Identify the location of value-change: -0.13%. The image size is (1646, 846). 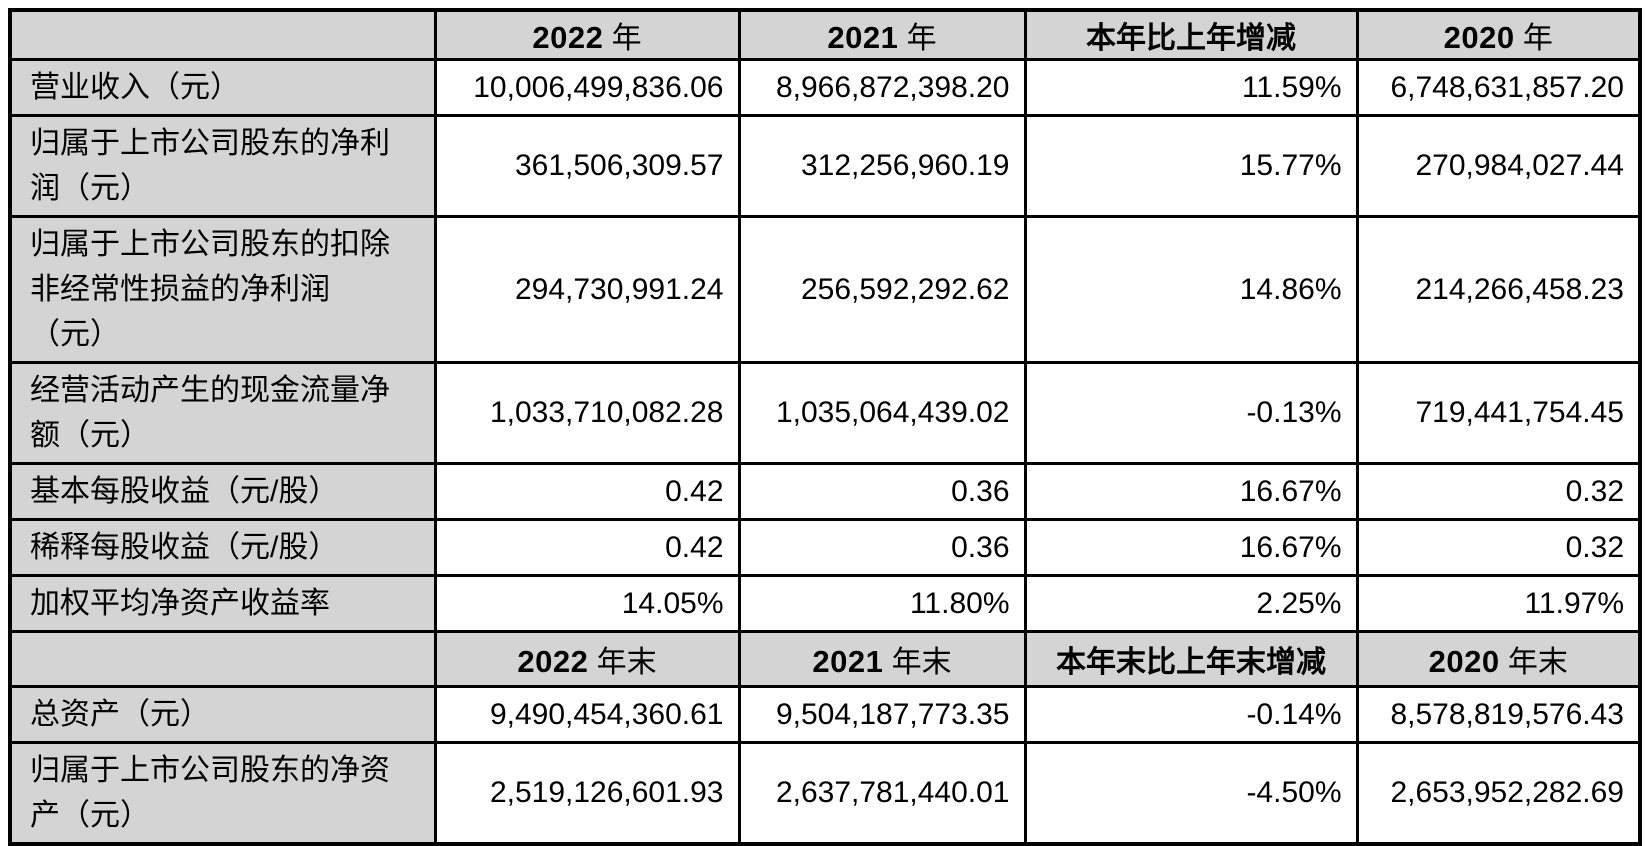
(1191, 413).